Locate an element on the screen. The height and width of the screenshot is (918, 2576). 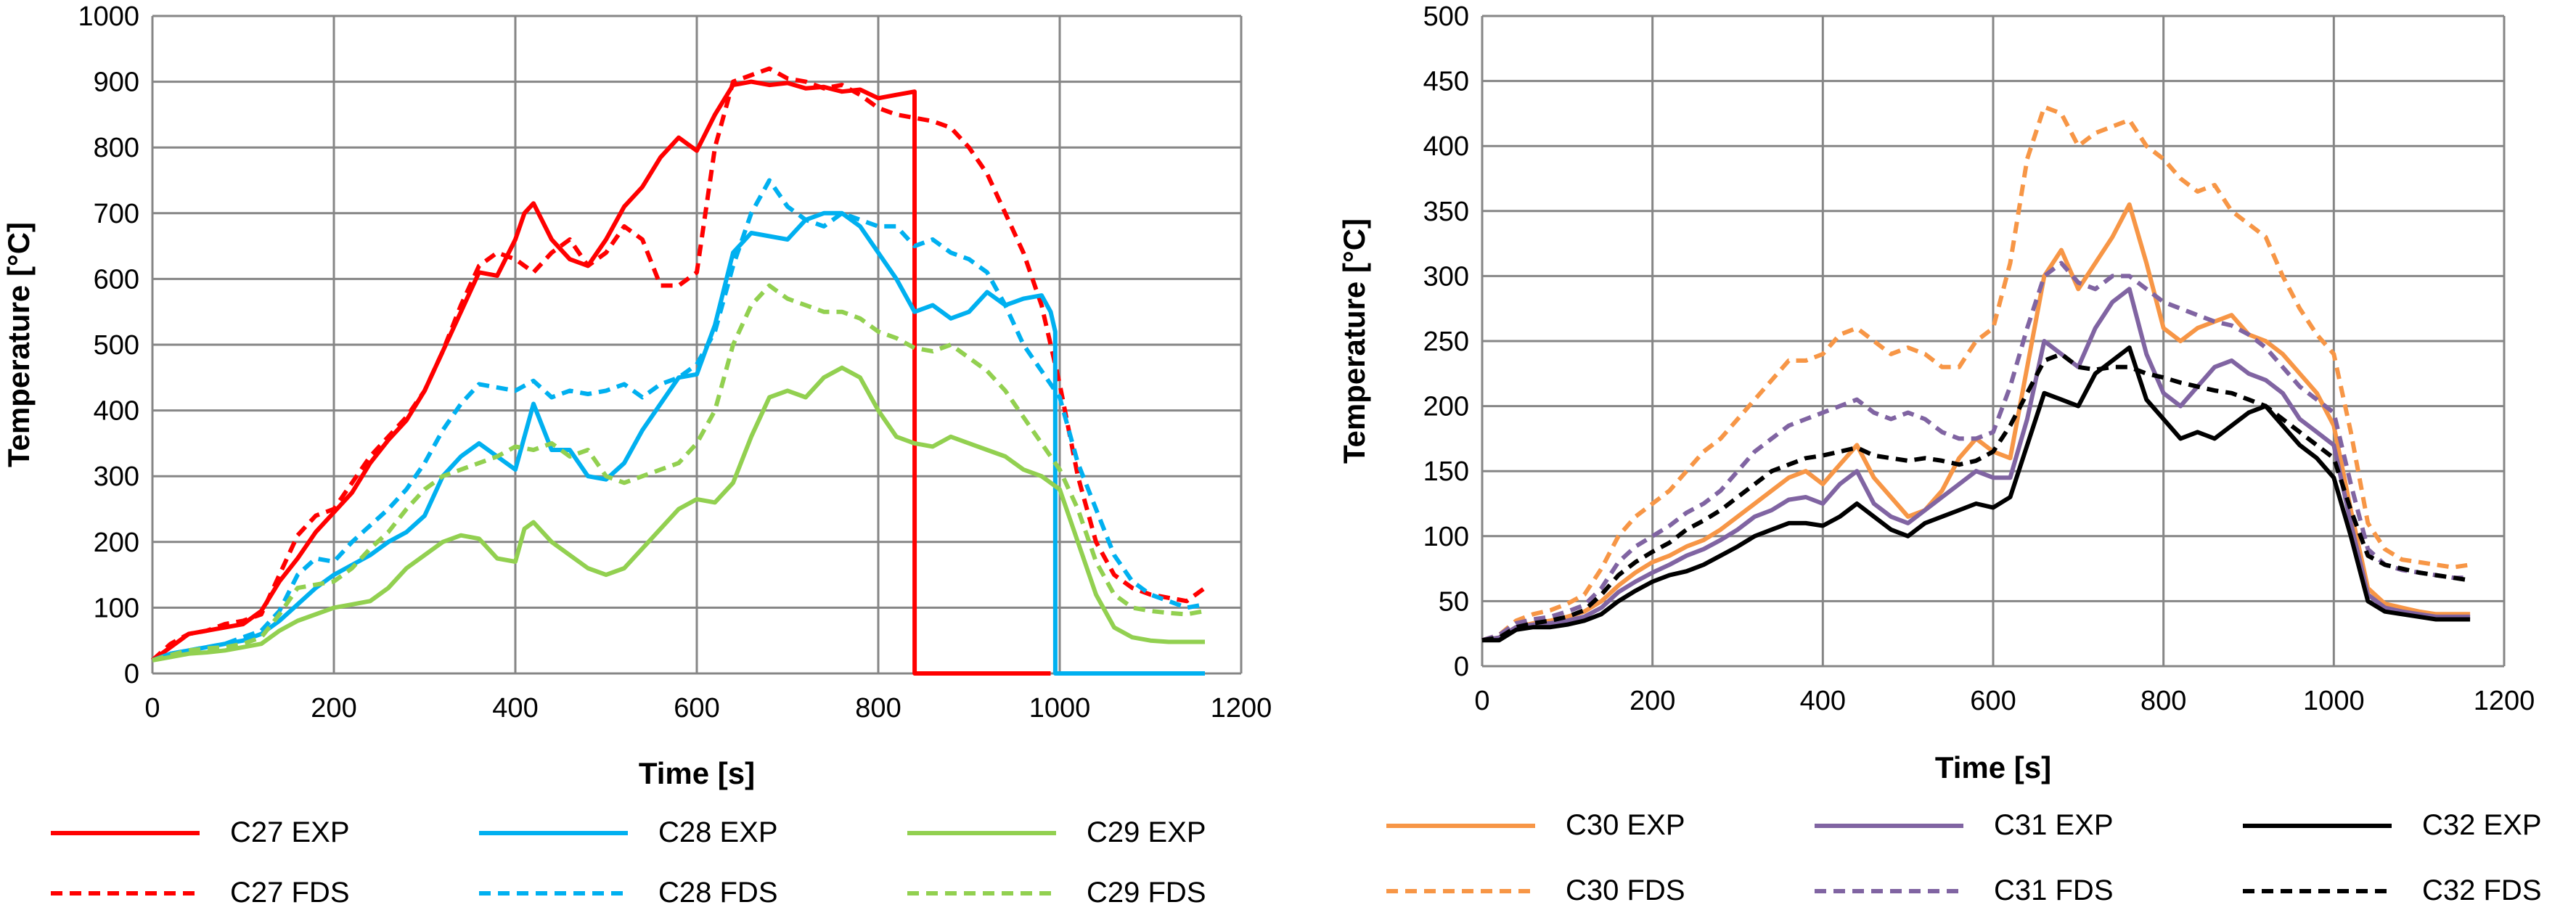
legend-label: C32 EXP is located at coordinates (2482, 825).